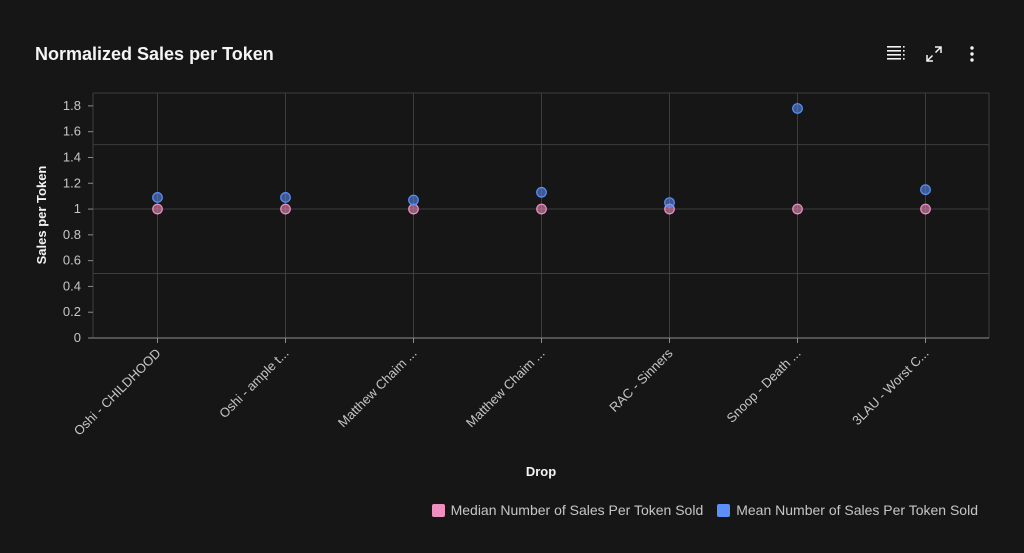  I want to click on y-tick-label: 0.8, so click(72, 234).